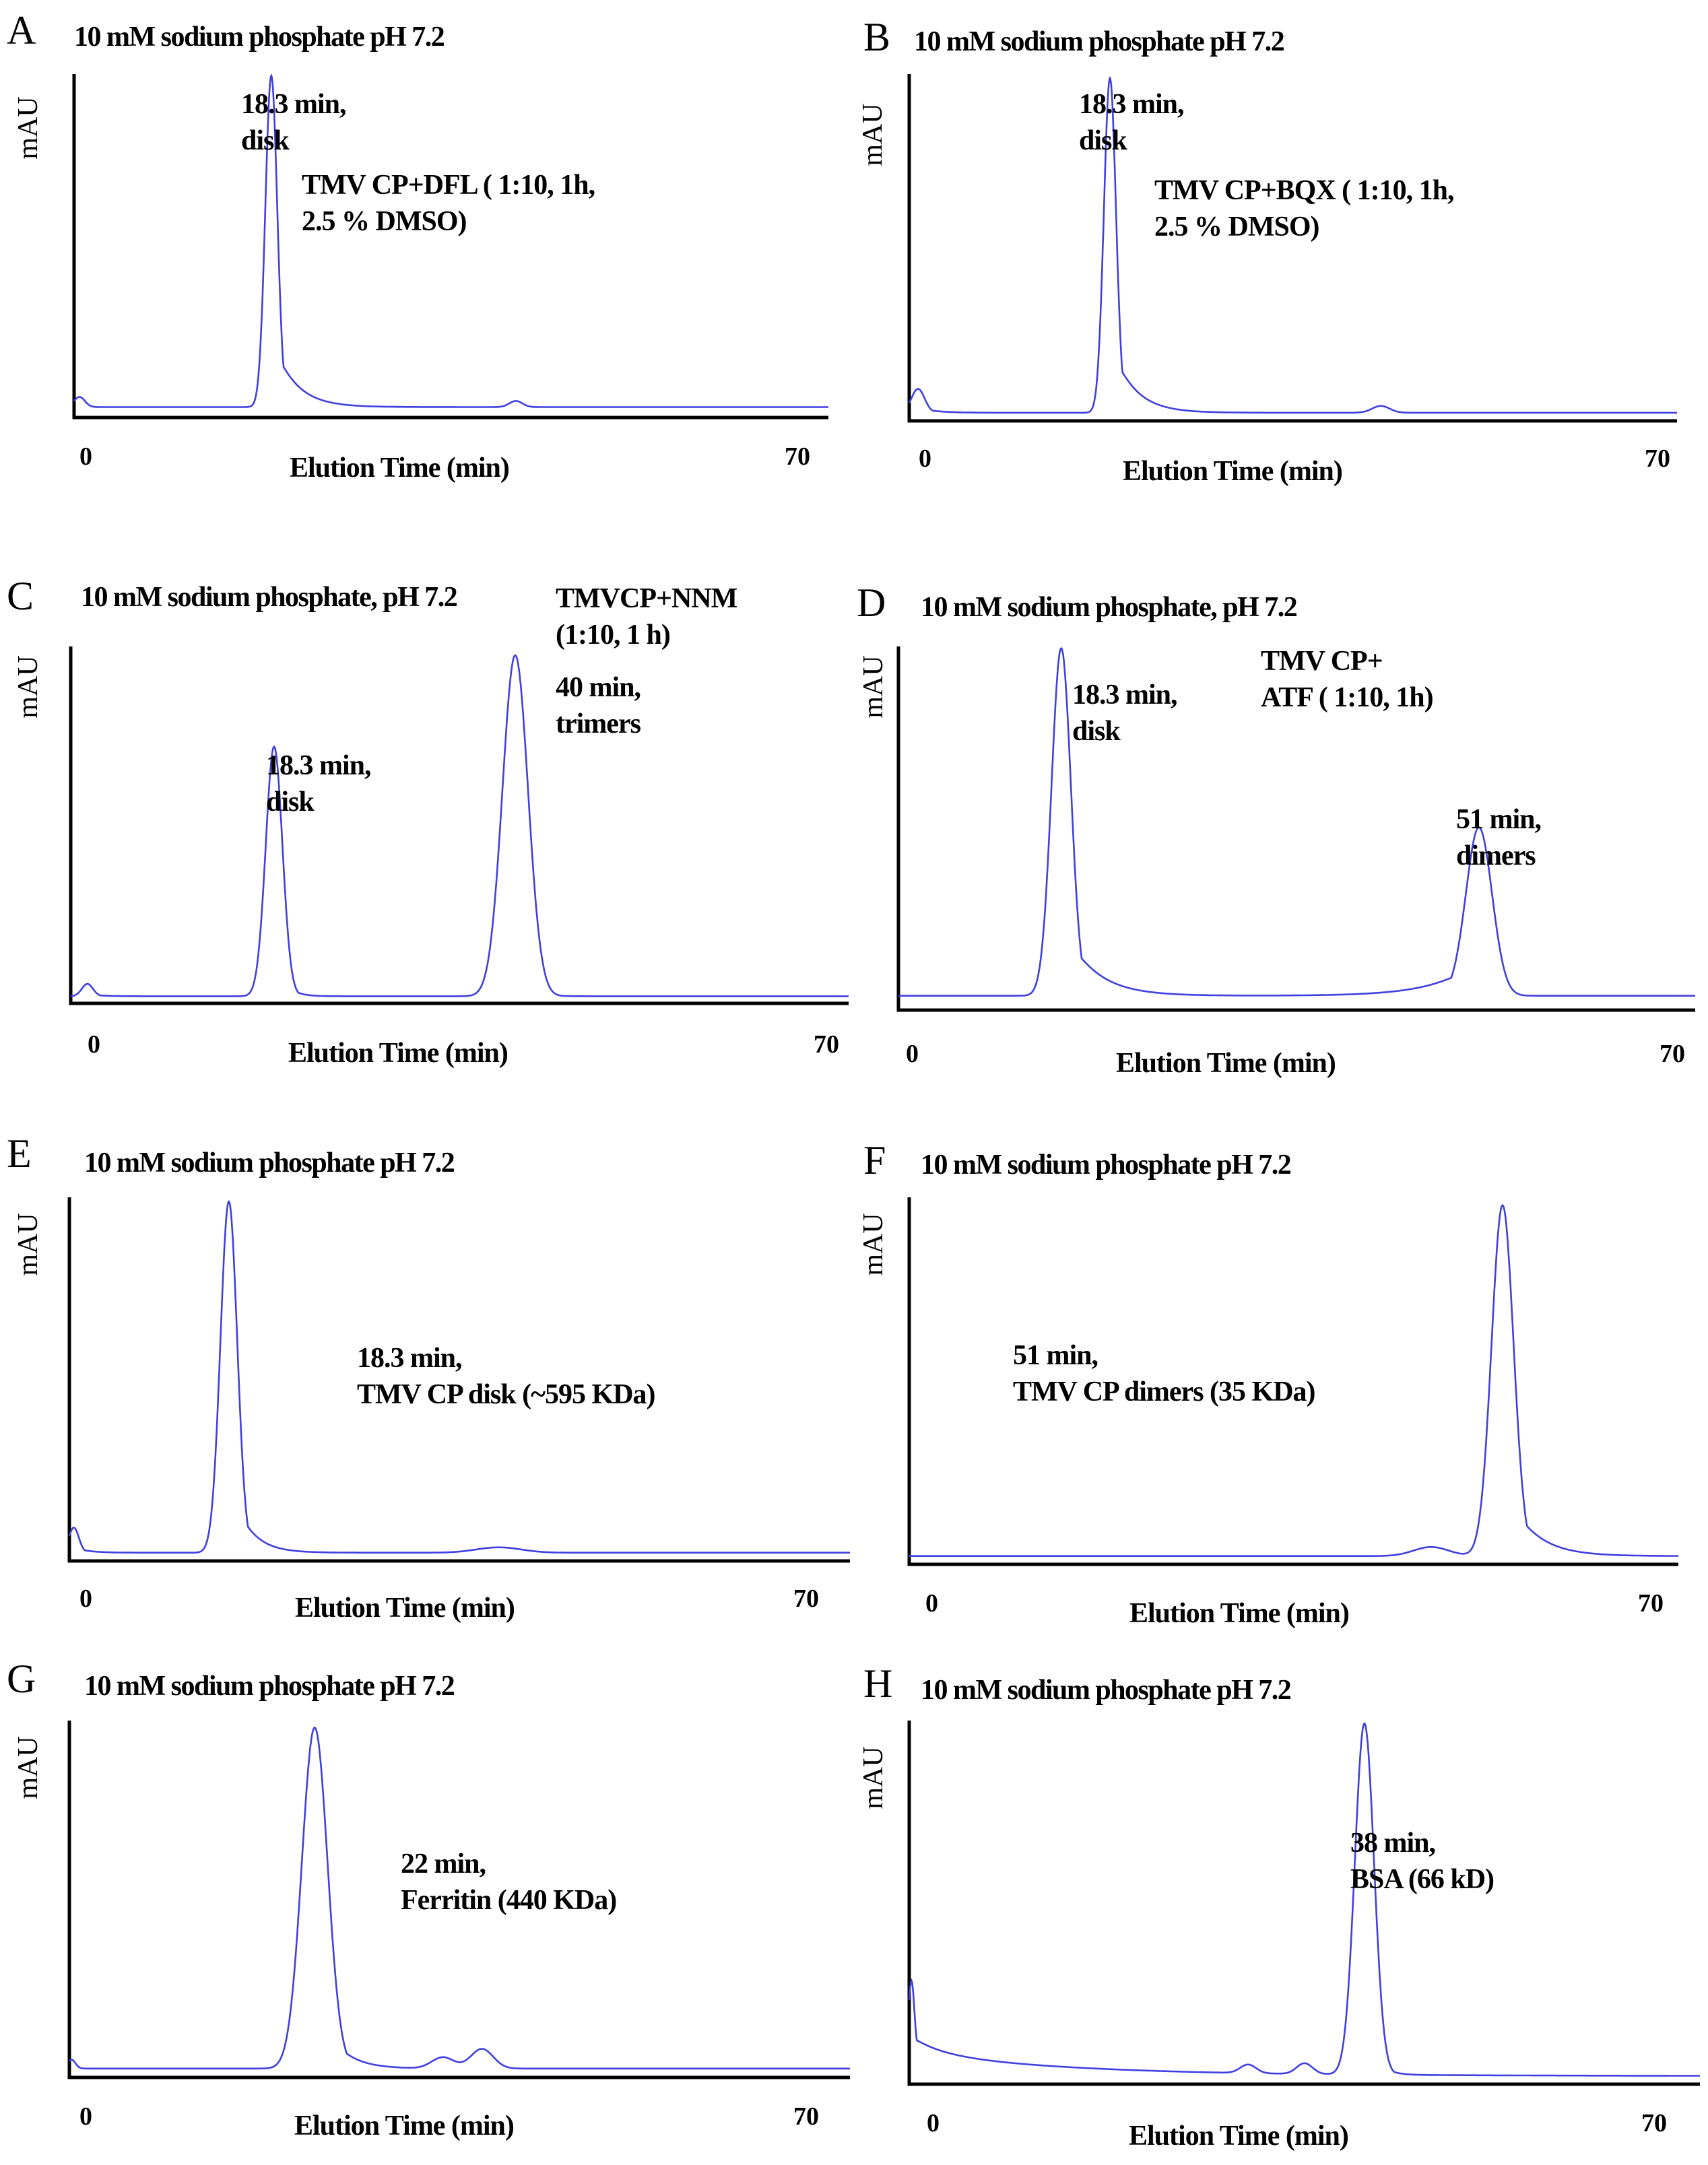  I want to click on panel-label: G, so click(22, 1679).